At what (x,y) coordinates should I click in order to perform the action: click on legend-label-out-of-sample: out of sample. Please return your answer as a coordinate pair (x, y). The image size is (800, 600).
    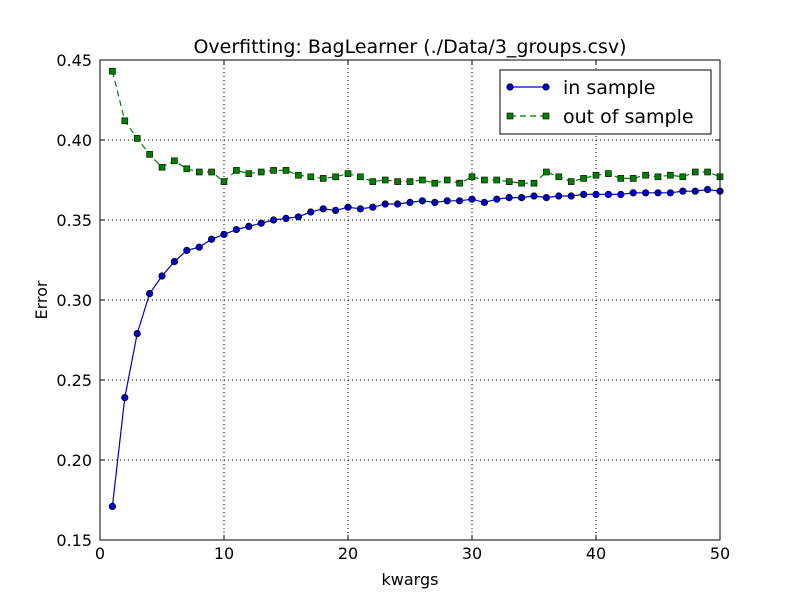
    Looking at the image, I should click on (628, 117).